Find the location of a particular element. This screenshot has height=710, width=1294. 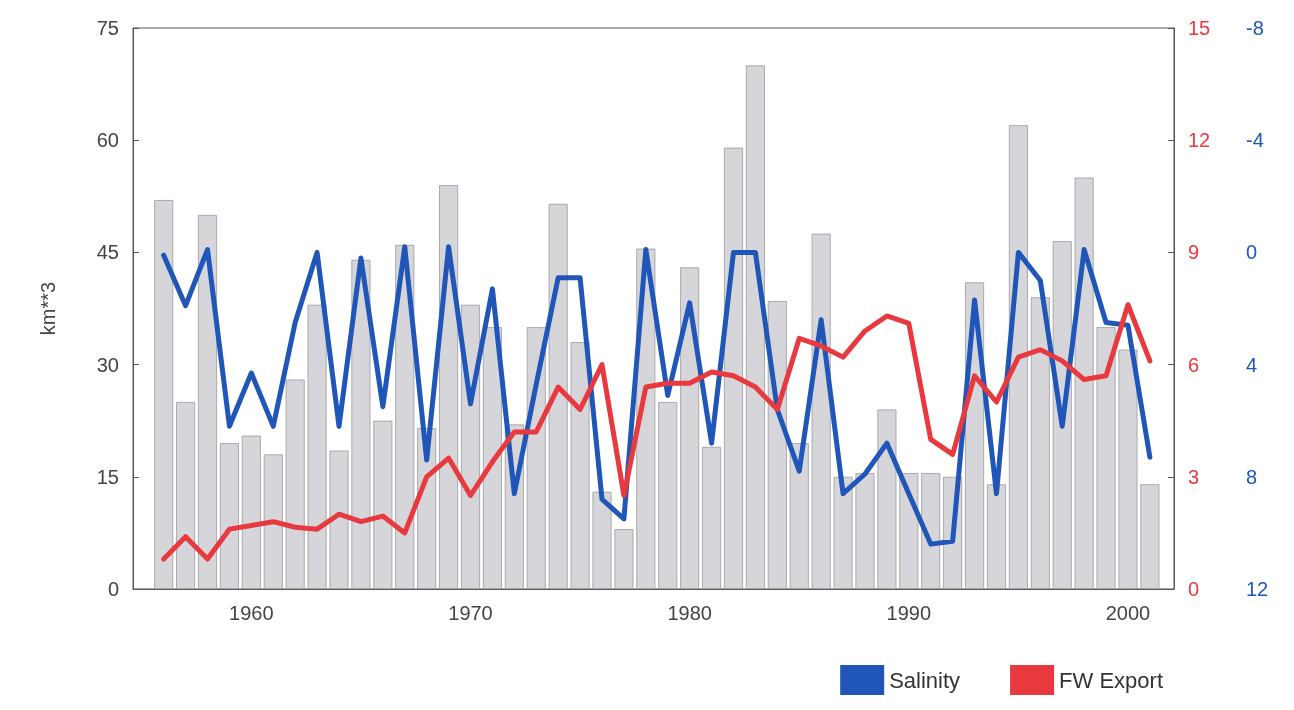

y2-tick-label: 6 is located at coordinates (1194, 364).